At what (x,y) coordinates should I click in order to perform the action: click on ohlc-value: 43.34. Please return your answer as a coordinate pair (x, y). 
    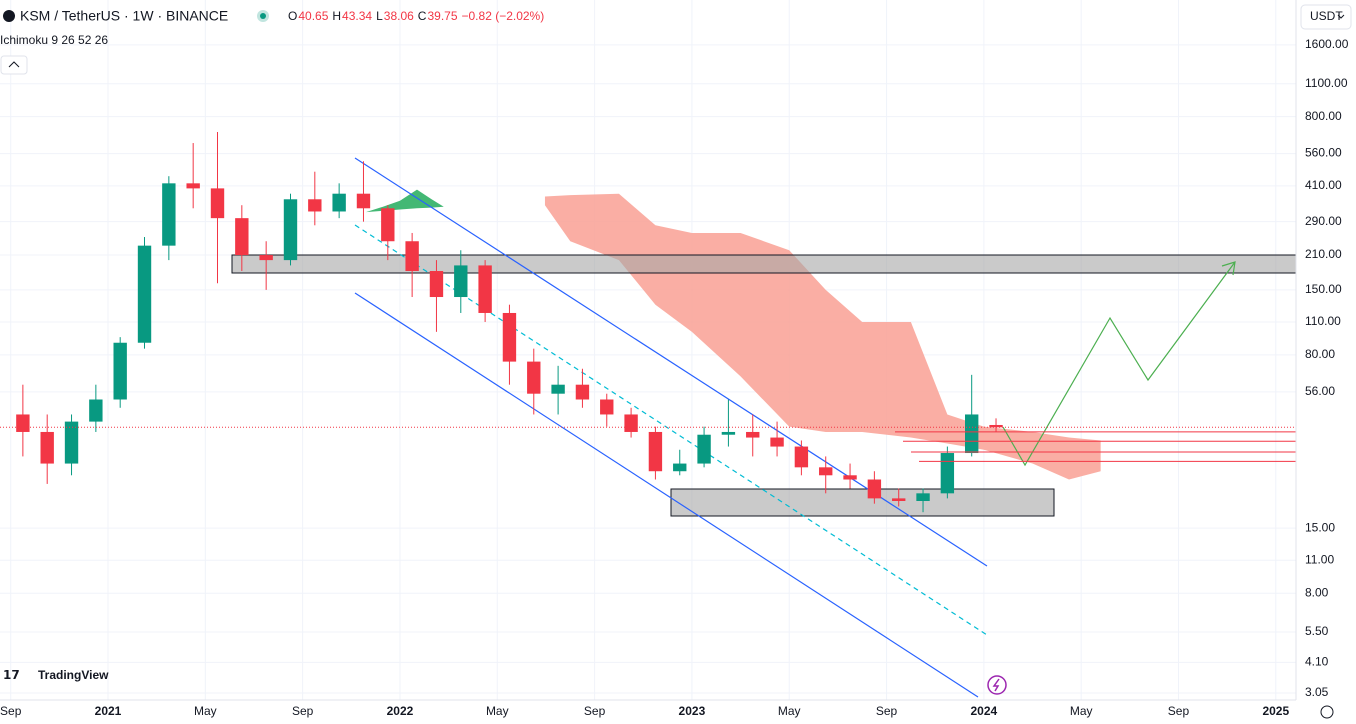
    Looking at the image, I should click on (357, 16).